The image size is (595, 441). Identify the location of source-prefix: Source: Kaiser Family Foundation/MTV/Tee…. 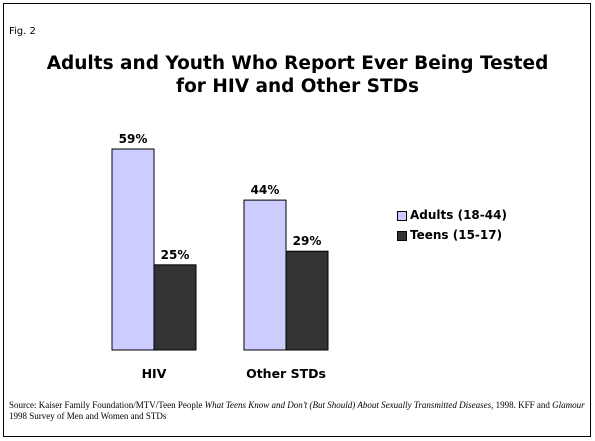
(107, 405).